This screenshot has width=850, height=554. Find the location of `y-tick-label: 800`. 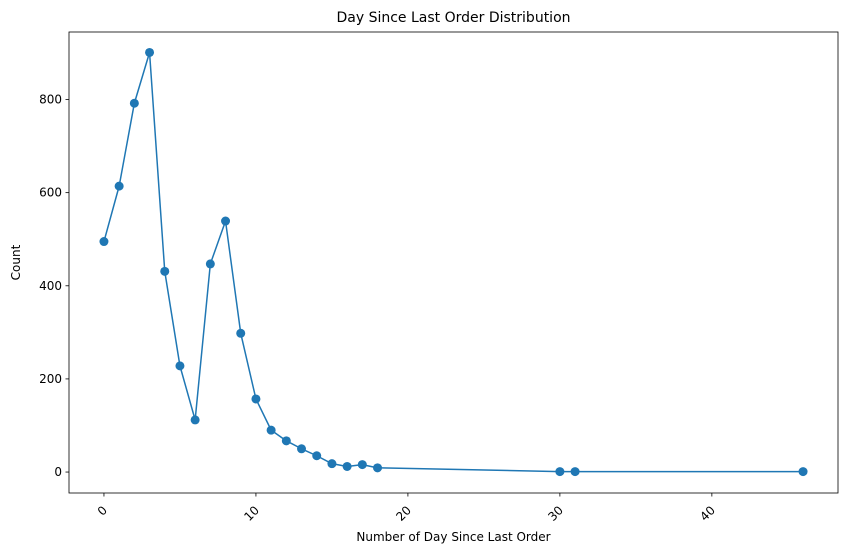

y-tick-label: 800 is located at coordinates (50, 100).